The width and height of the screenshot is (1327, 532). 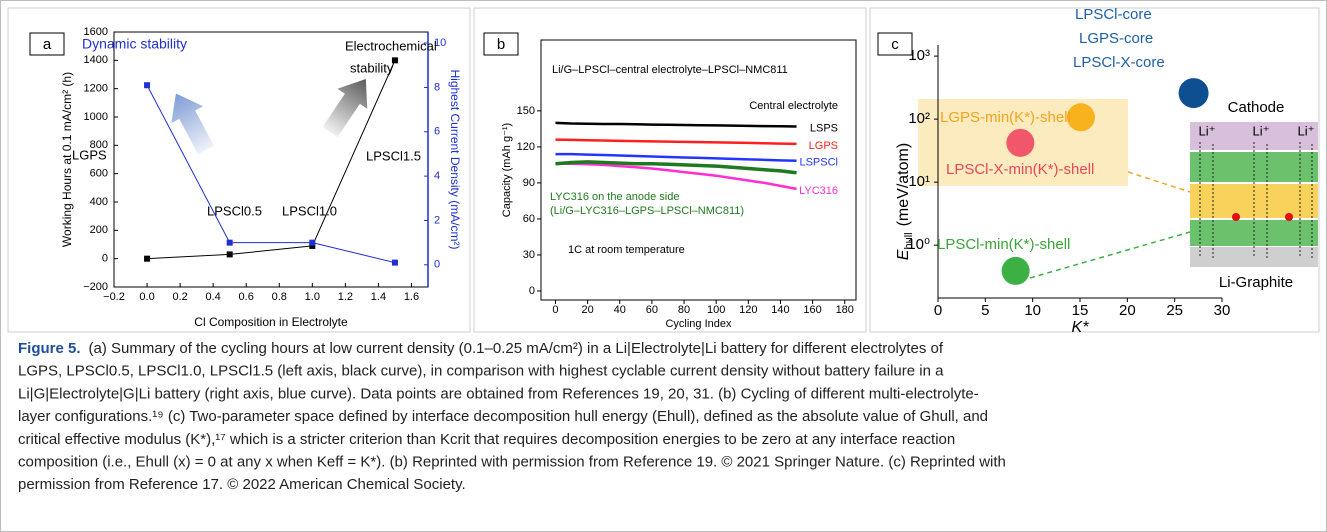 What do you see at coordinates (919, 118) in the screenshot?
I see `y-tick-label: 10²` at bounding box center [919, 118].